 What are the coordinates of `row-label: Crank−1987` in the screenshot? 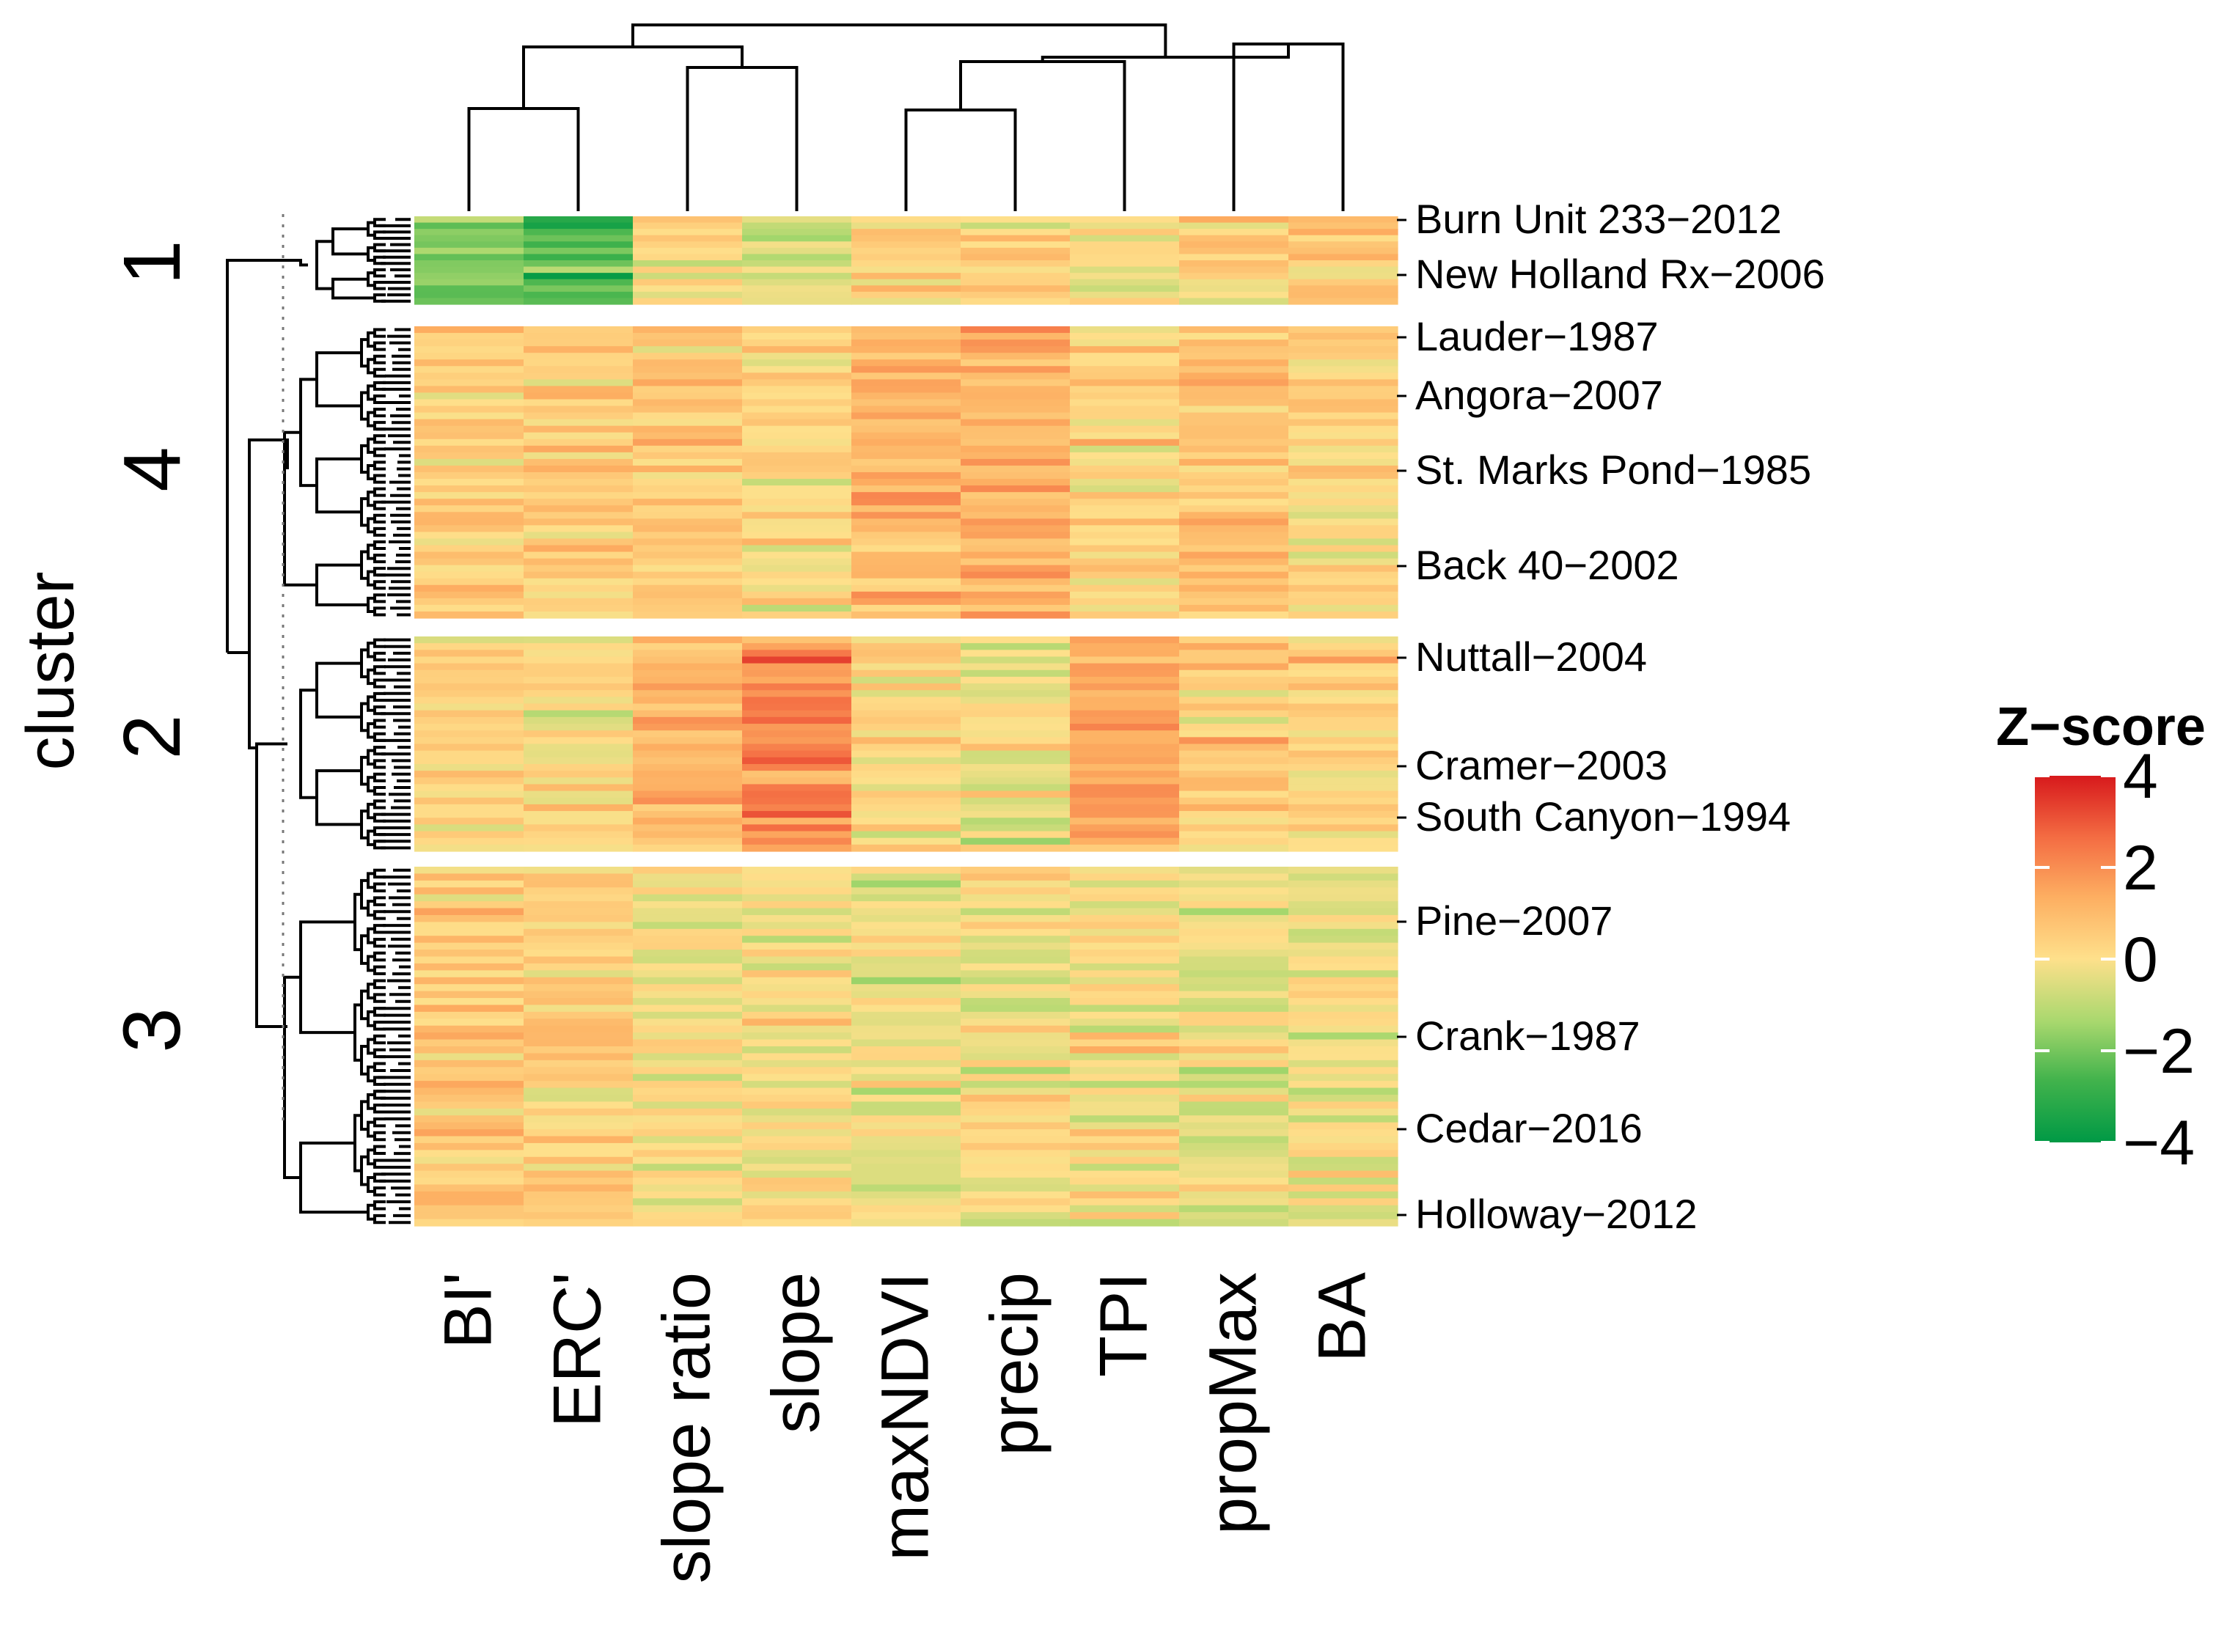 It's located at (1527, 1036).